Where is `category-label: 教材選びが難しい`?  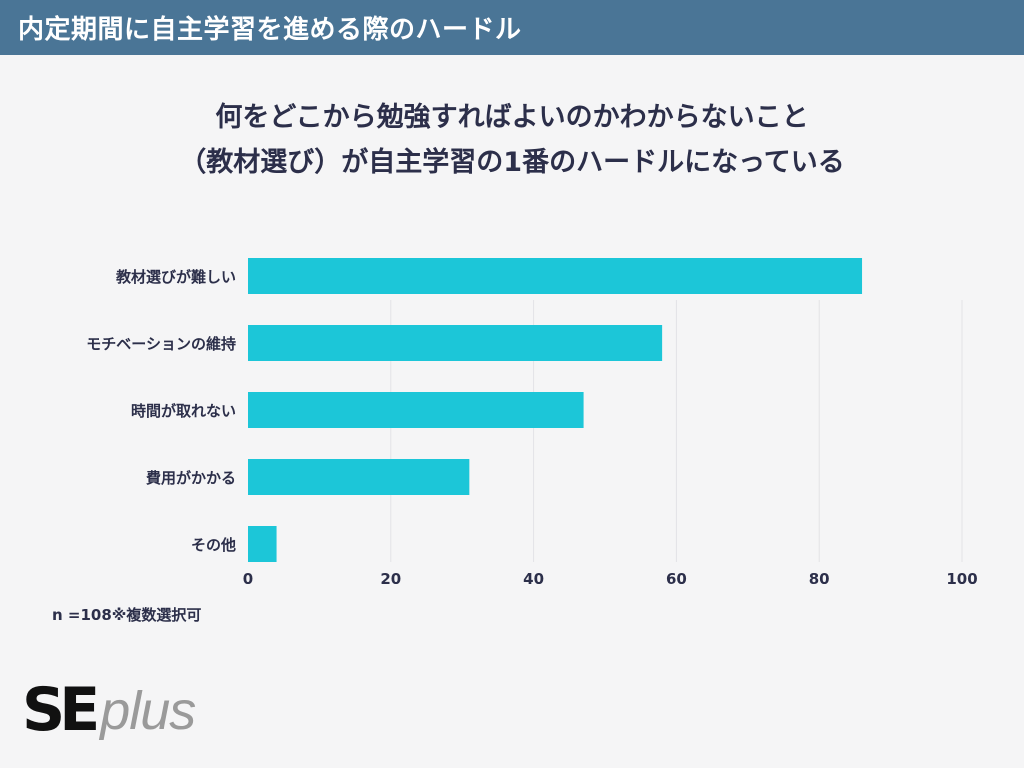 category-label: 教材選びが難しい is located at coordinates (175, 277).